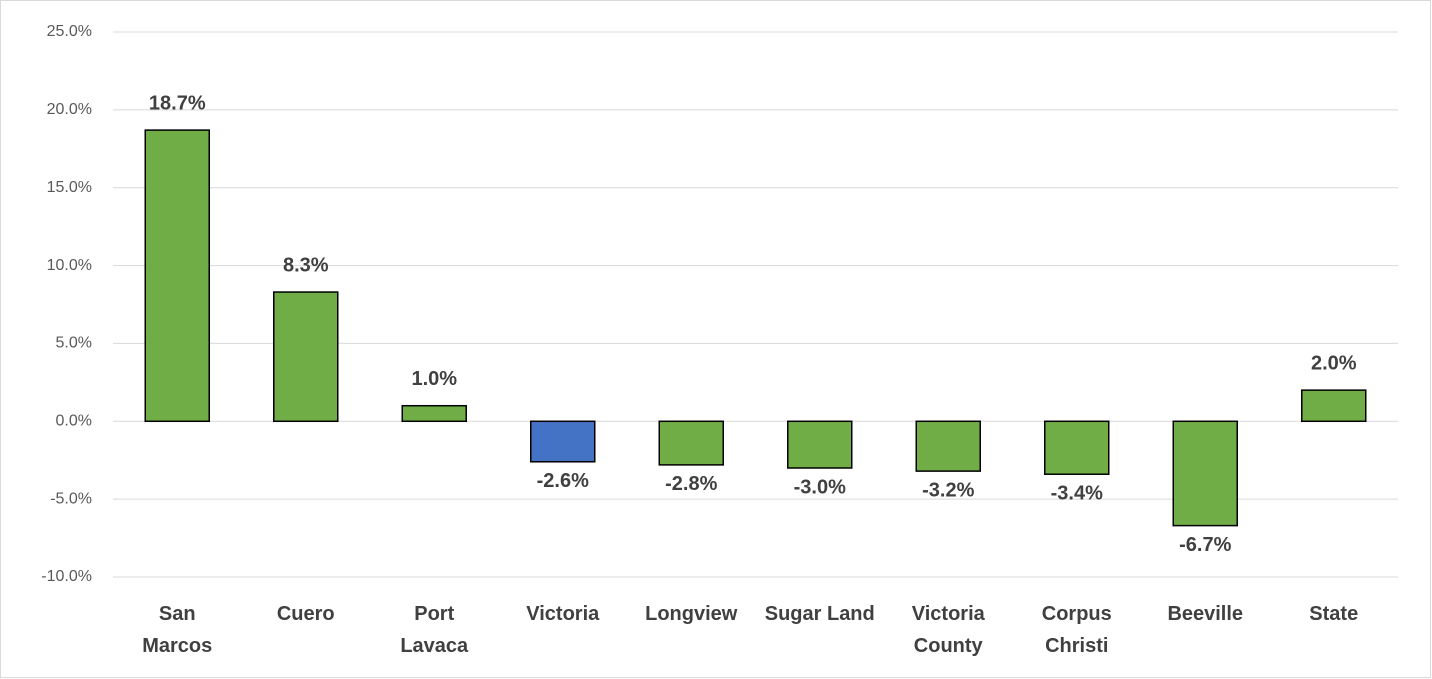  Describe the element at coordinates (69, 265) in the screenshot. I see `y-tick-label: 10.0%` at that location.